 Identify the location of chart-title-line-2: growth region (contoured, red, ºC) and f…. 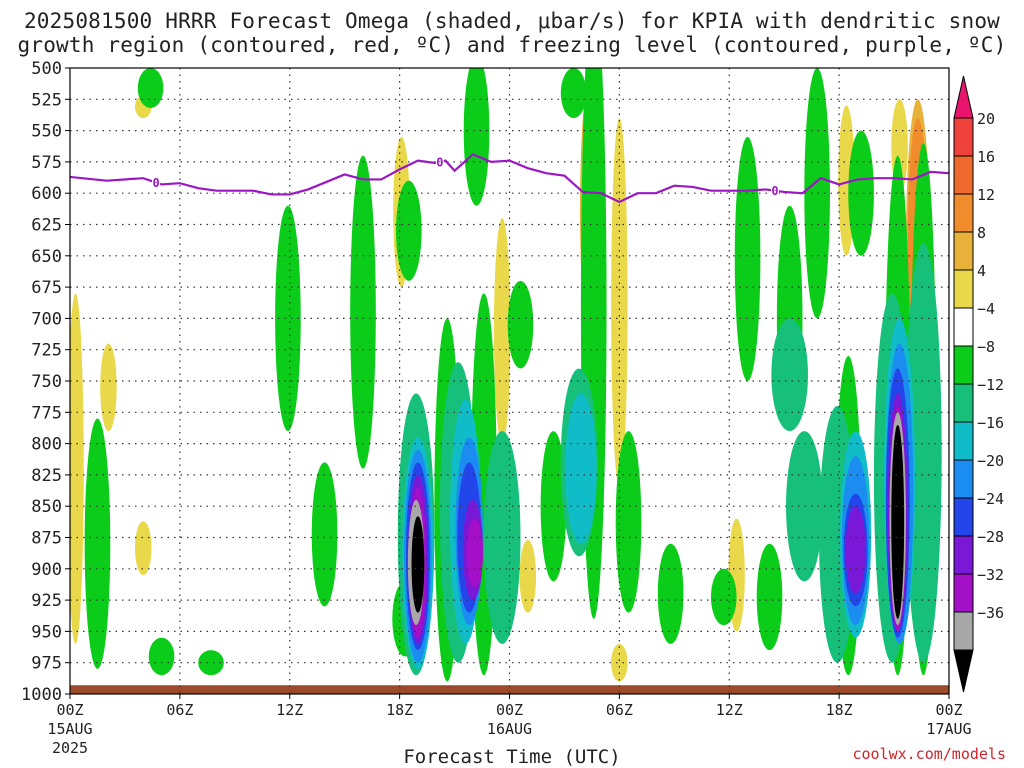
(512, 45).